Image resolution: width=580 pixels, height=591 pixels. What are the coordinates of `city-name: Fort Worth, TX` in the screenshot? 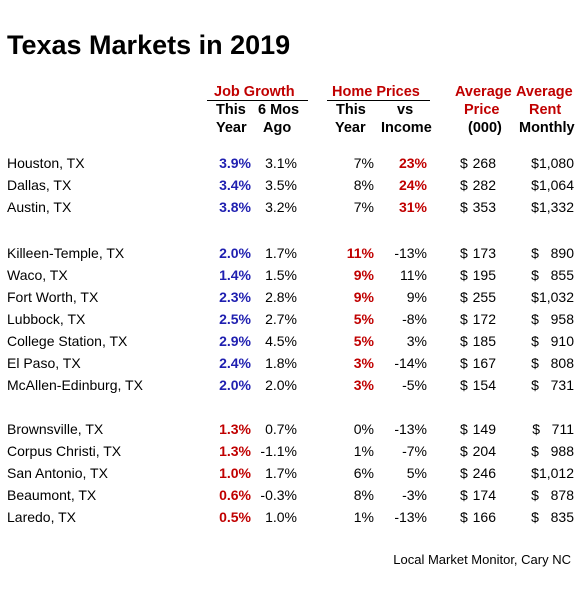 It's located at (53, 297).